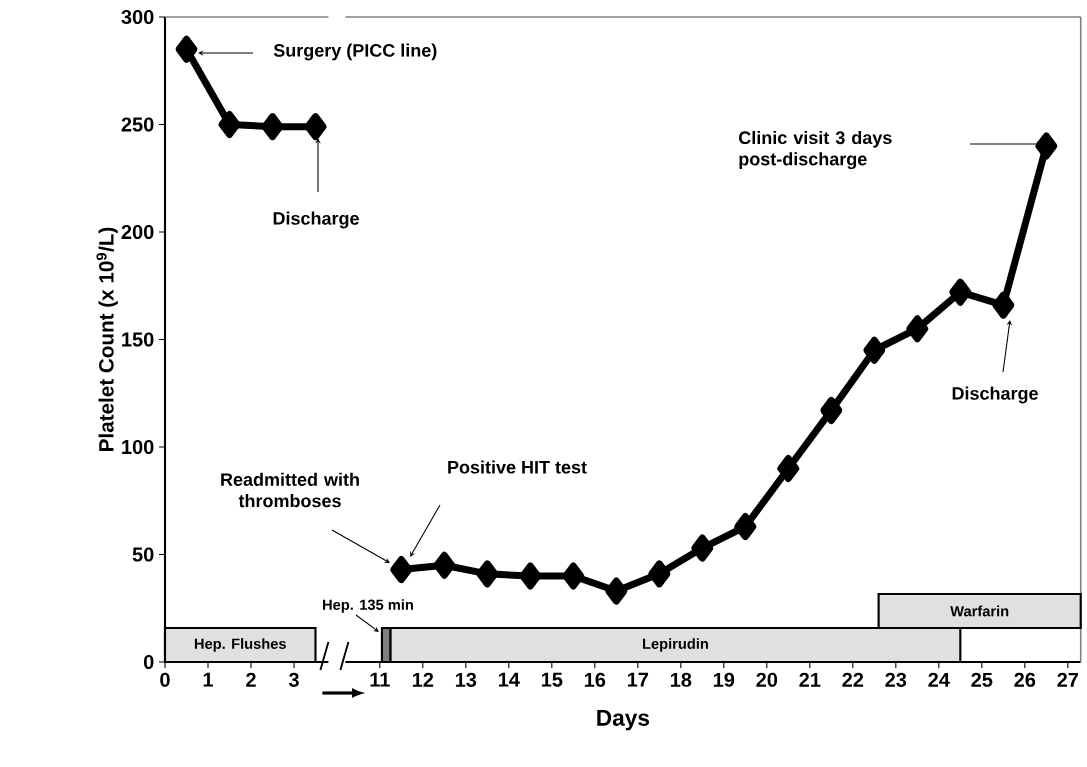 This screenshot has height=767, width=1087. I want to click on x-tick-label: 18, so click(681, 679).